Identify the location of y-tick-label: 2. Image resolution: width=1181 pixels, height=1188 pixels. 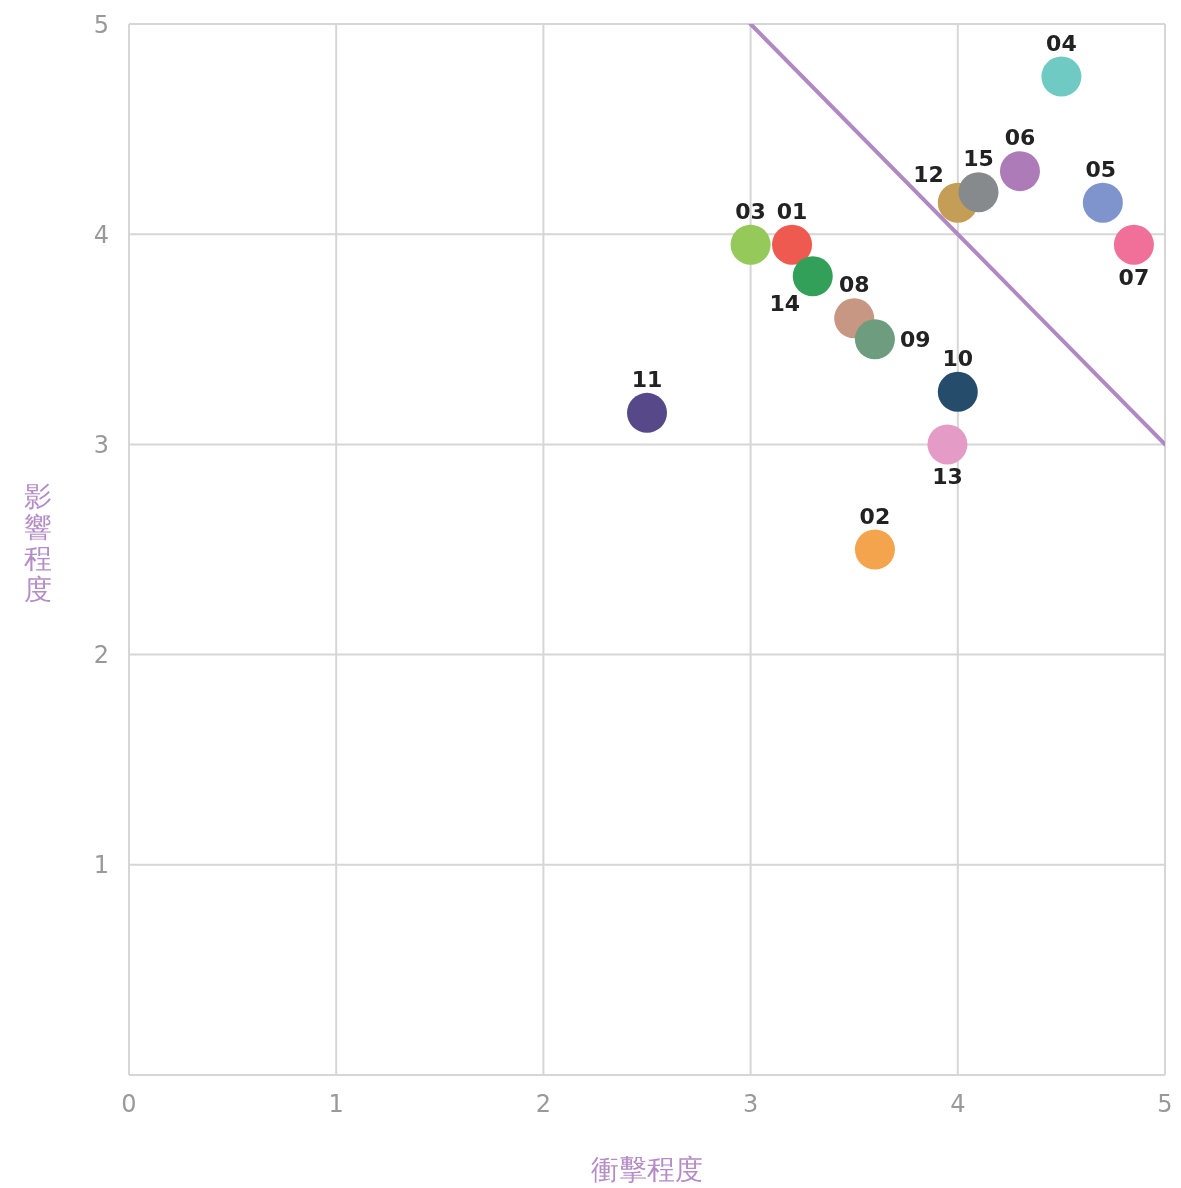
(101, 655).